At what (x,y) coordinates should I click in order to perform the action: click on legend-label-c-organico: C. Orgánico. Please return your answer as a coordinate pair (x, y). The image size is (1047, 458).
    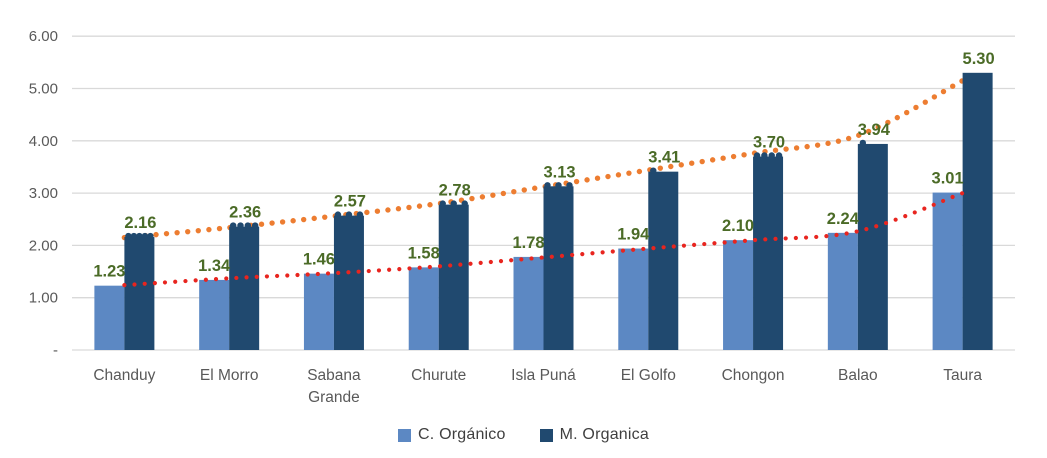
    Looking at the image, I should click on (462, 434).